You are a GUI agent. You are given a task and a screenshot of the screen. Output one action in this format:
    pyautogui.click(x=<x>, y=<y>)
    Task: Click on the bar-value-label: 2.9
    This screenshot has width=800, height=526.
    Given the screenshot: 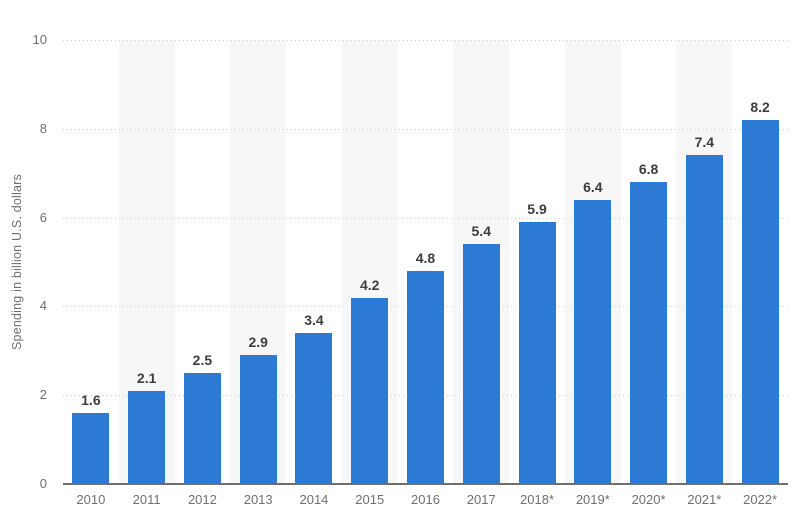 What is the action you would take?
    pyautogui.click(x=258, y=342)
    